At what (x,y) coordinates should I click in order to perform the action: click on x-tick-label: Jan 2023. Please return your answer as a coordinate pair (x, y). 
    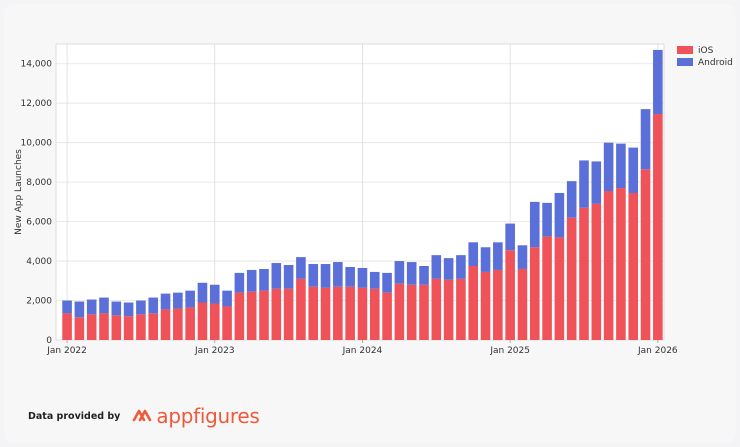
    Looking at the image, I should click on (214, 351).